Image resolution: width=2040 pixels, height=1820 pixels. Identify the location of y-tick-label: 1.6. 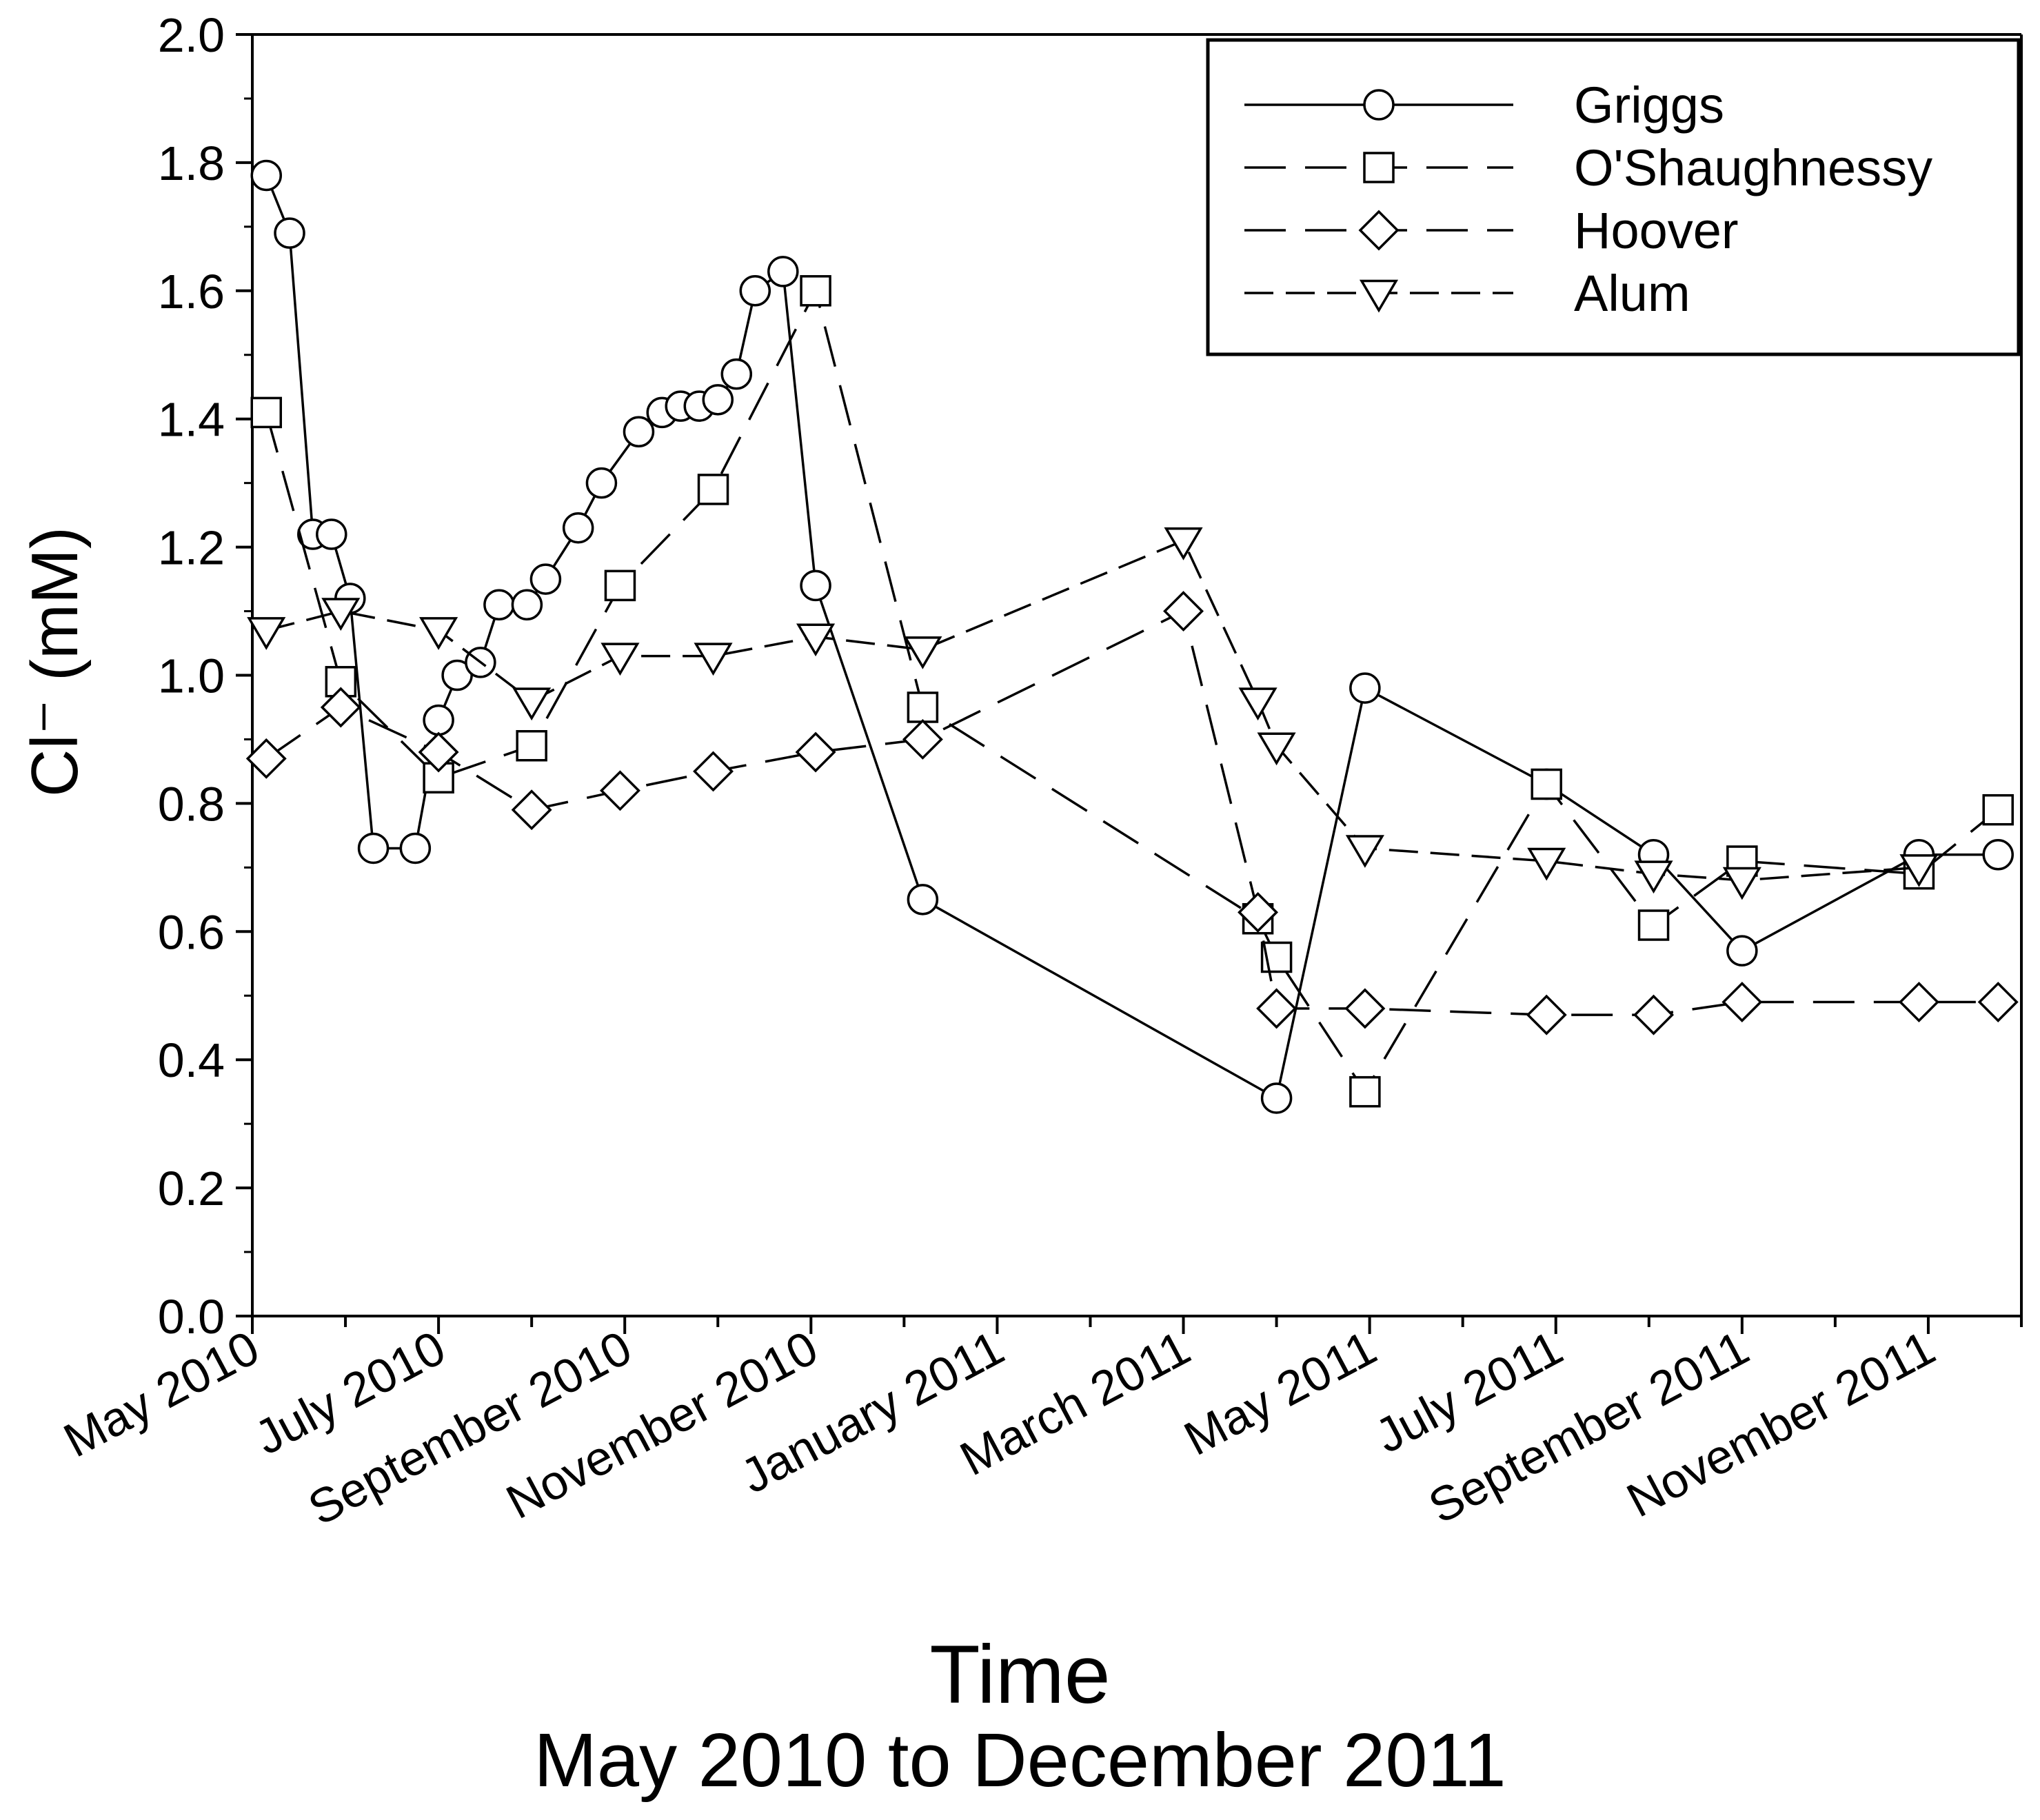
(191, 292).